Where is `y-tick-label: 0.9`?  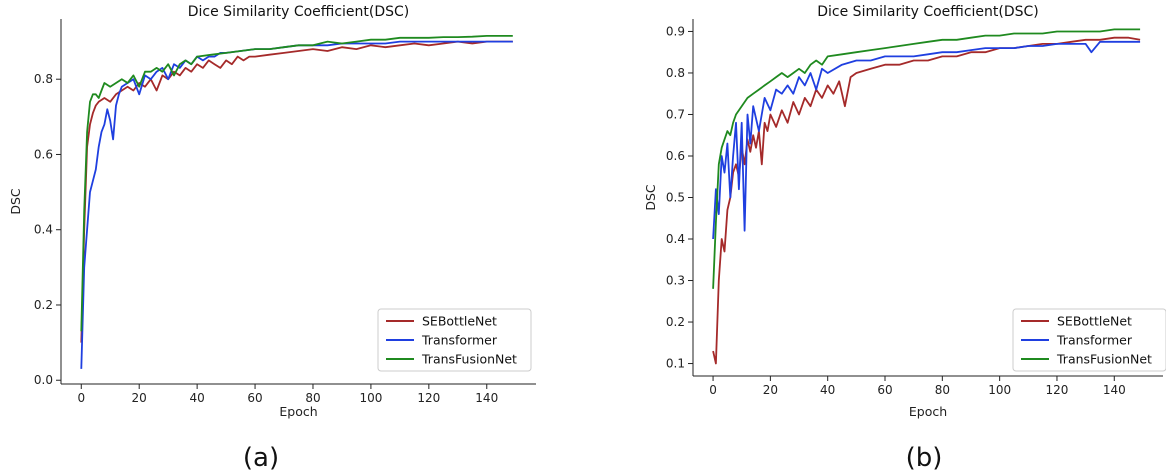
y-tick-label: 0.9 is located at coordinates (675, 31).